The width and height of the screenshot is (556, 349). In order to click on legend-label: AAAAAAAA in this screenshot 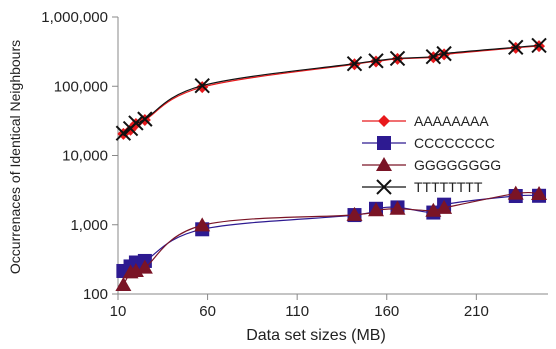, I will do `click(451, 121)`.